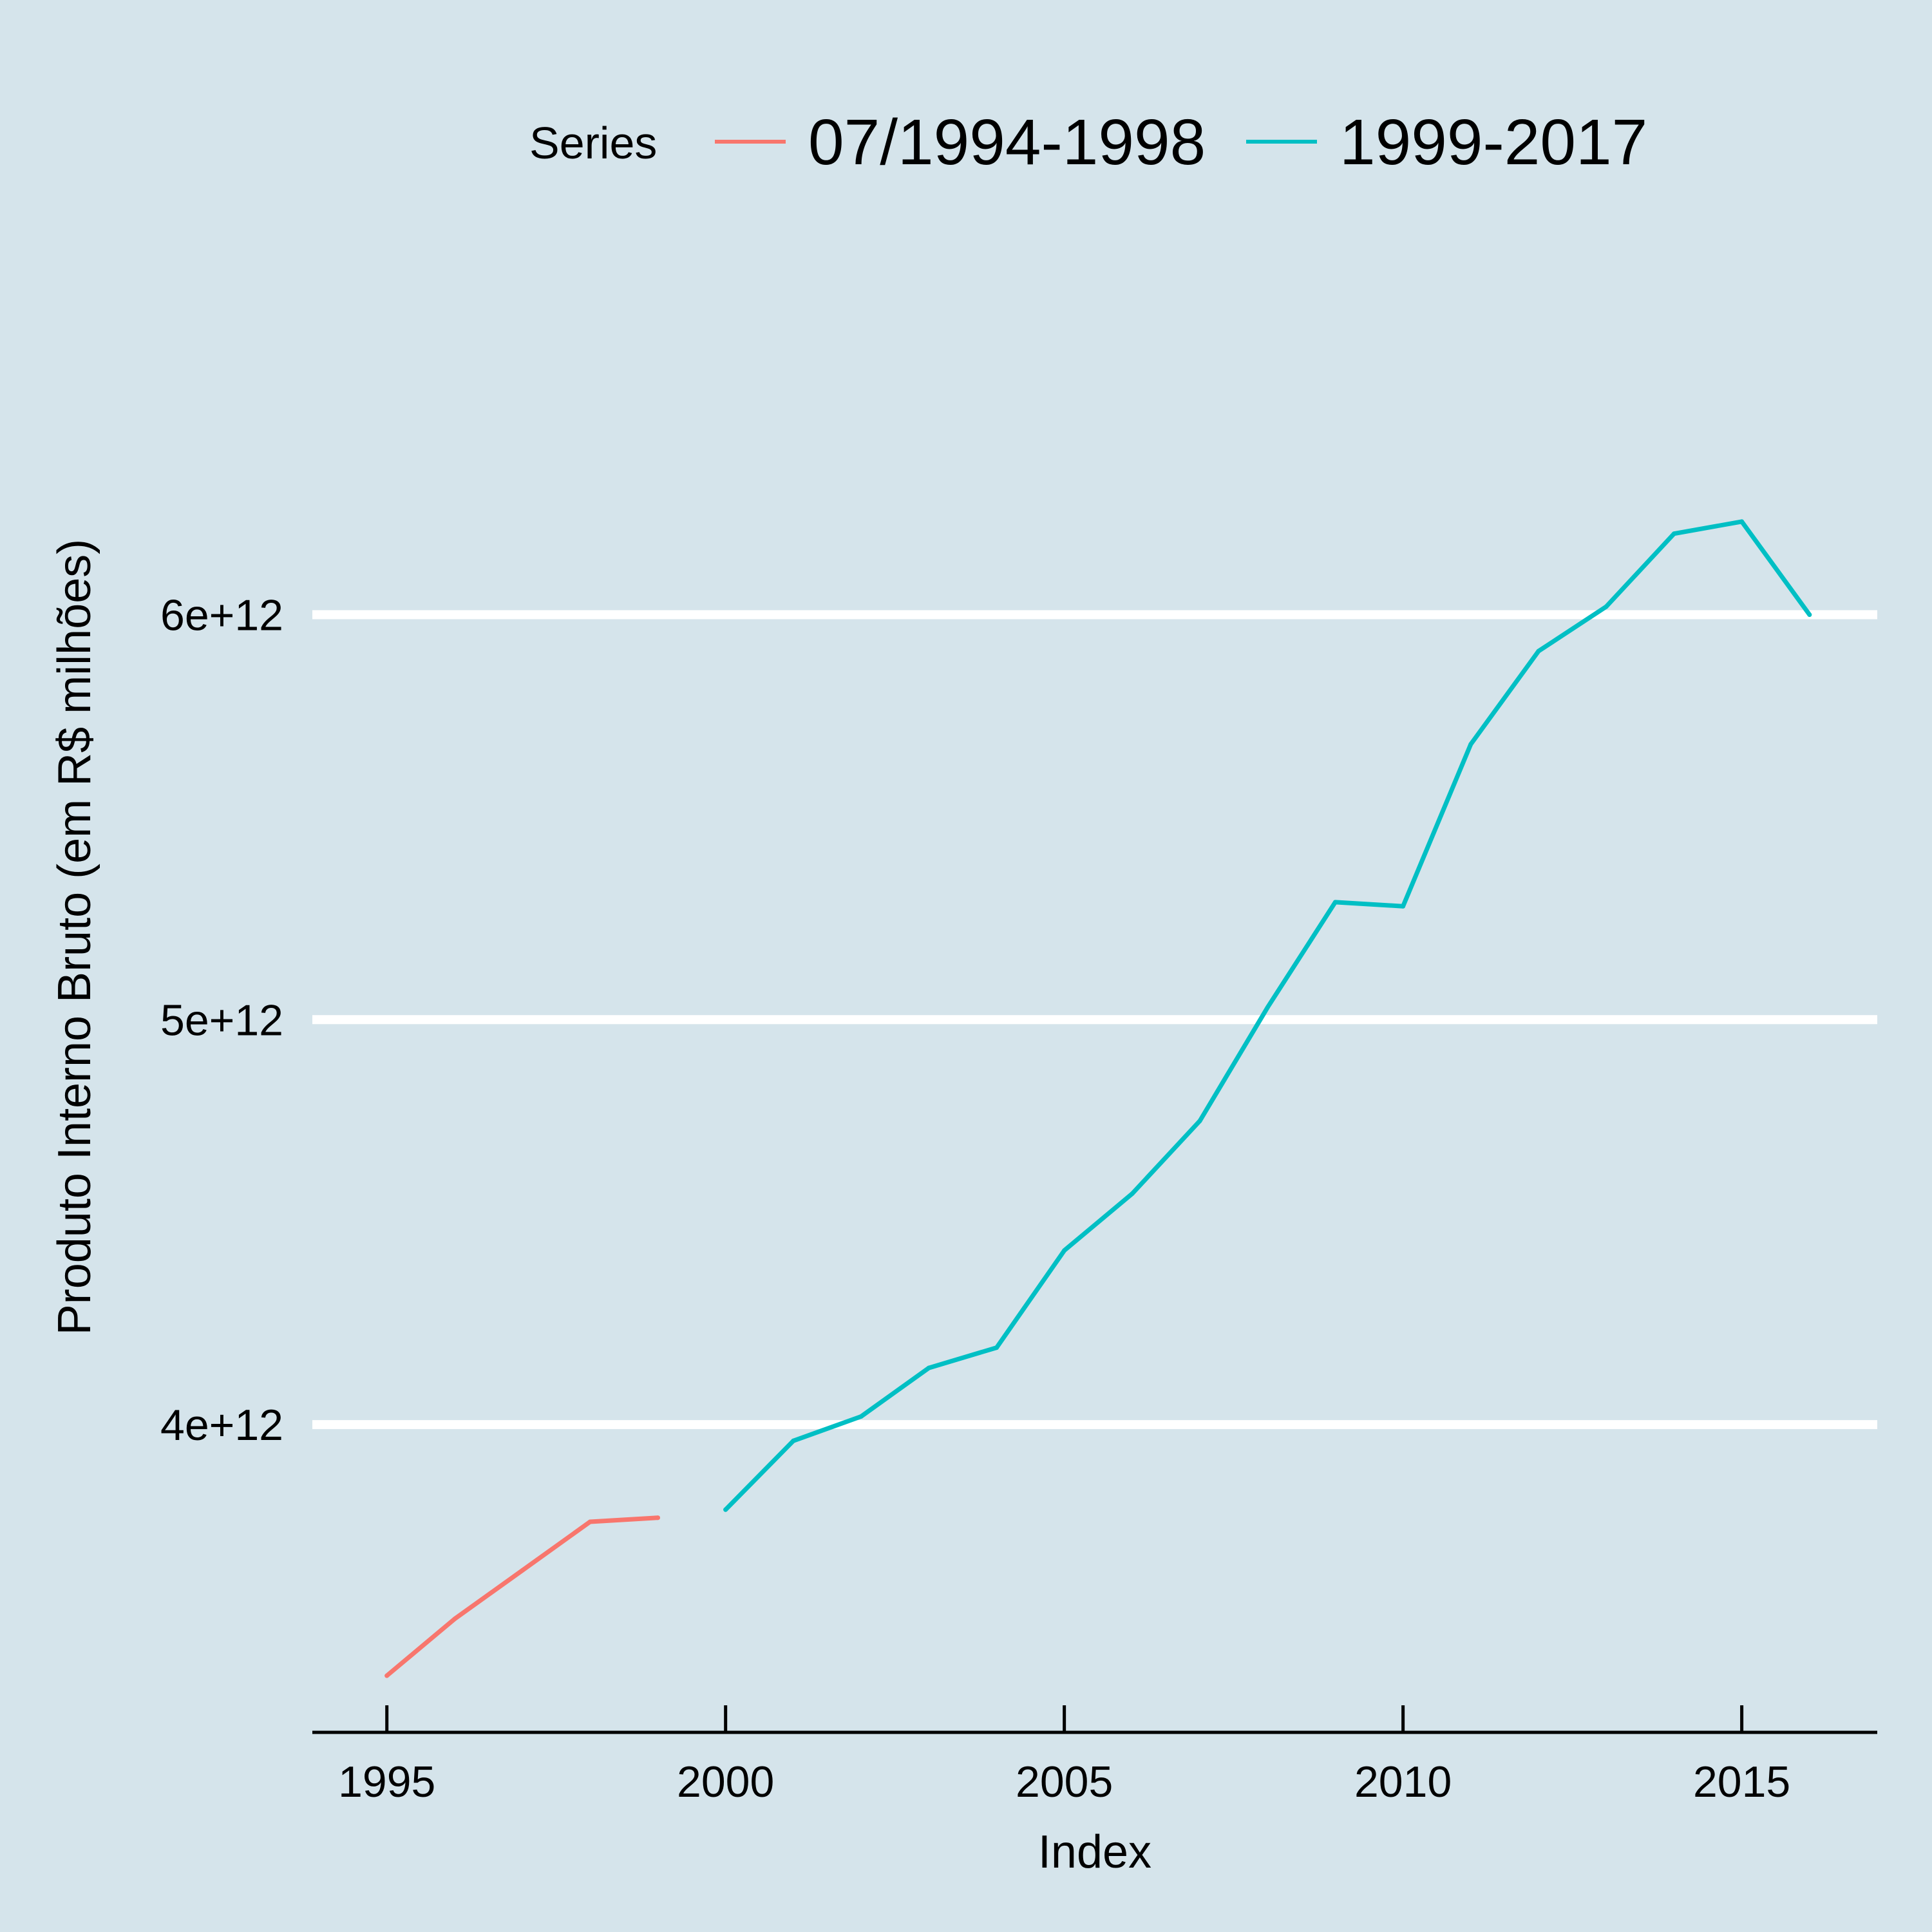 Image resolution: width=1932 pixels, height=1932 pixels. Describe the element at coordinates (1064, 1781) in the screenshot. I see `x-tick-label: 2005` at that location.